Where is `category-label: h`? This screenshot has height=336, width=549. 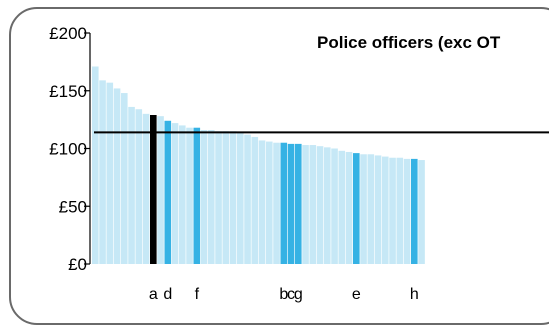
category-label: h is located at coordinates (414, 294).